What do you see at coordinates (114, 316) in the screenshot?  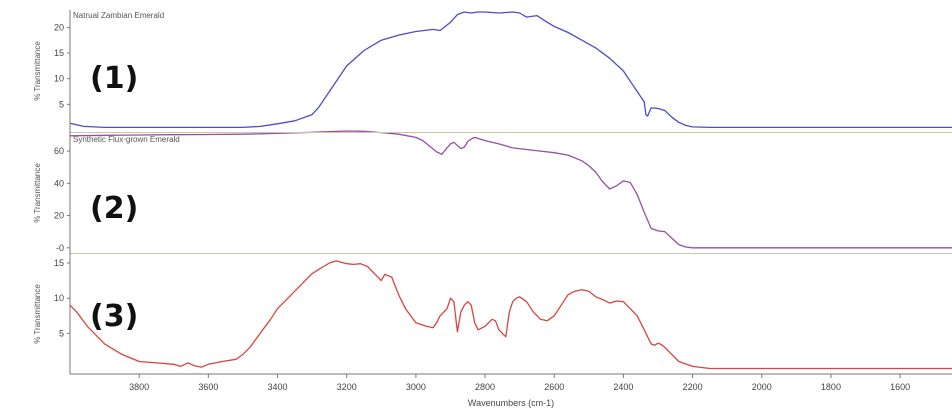 I see `panel-number-label: (3)` at bounding box center [114, 316].